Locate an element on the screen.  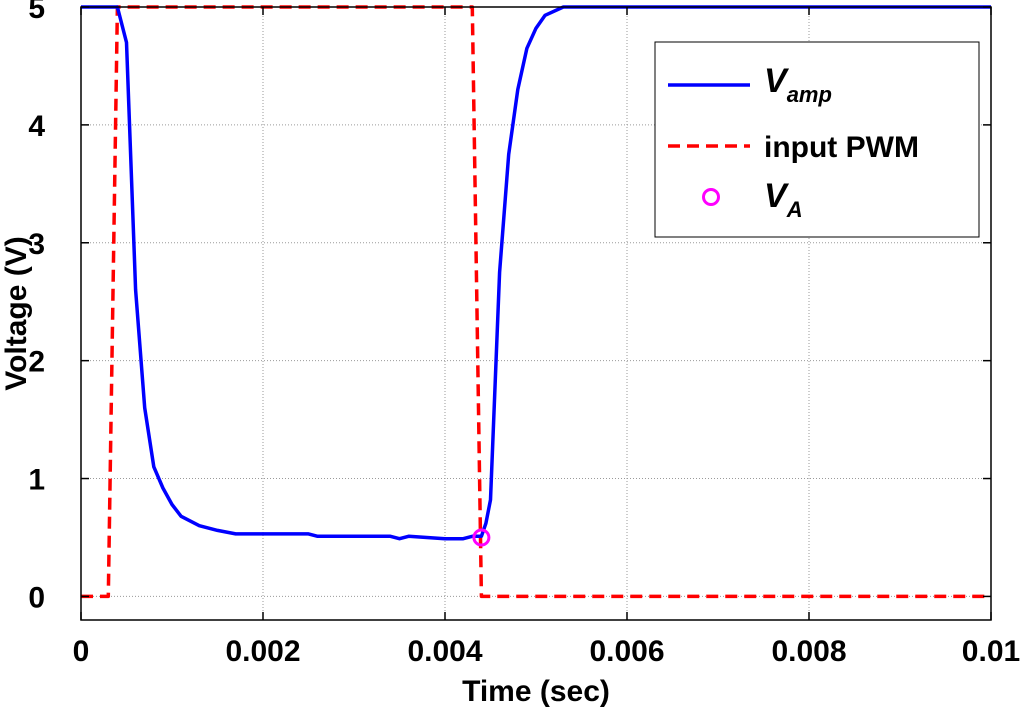
legend-label-va: VA is located at coordinates (783, 199).